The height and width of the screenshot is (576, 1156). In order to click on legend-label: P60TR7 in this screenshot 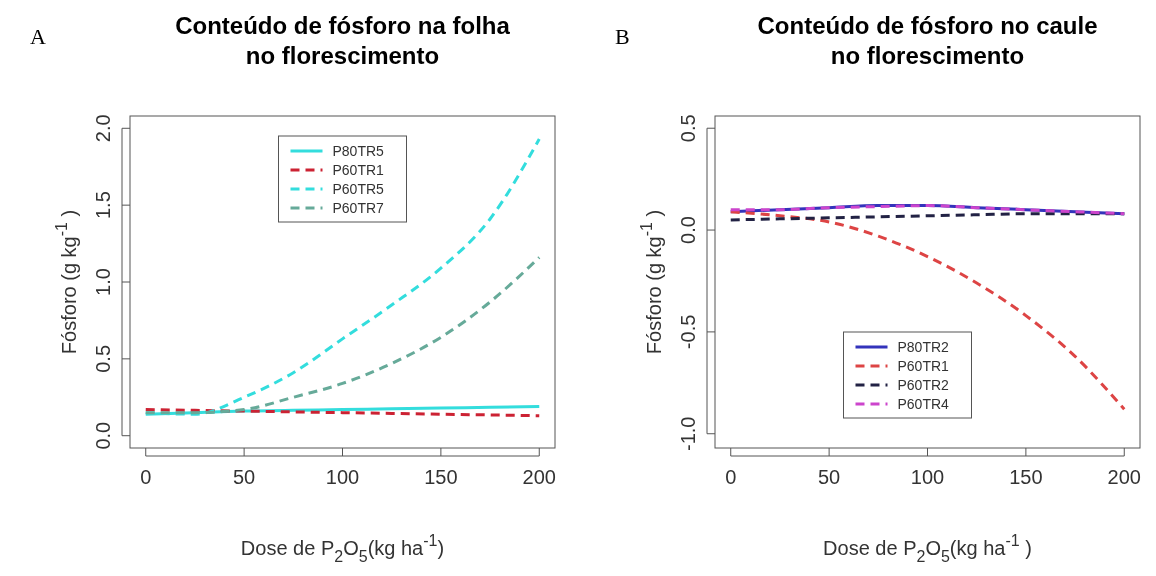, I will do `click(358, 208)`.